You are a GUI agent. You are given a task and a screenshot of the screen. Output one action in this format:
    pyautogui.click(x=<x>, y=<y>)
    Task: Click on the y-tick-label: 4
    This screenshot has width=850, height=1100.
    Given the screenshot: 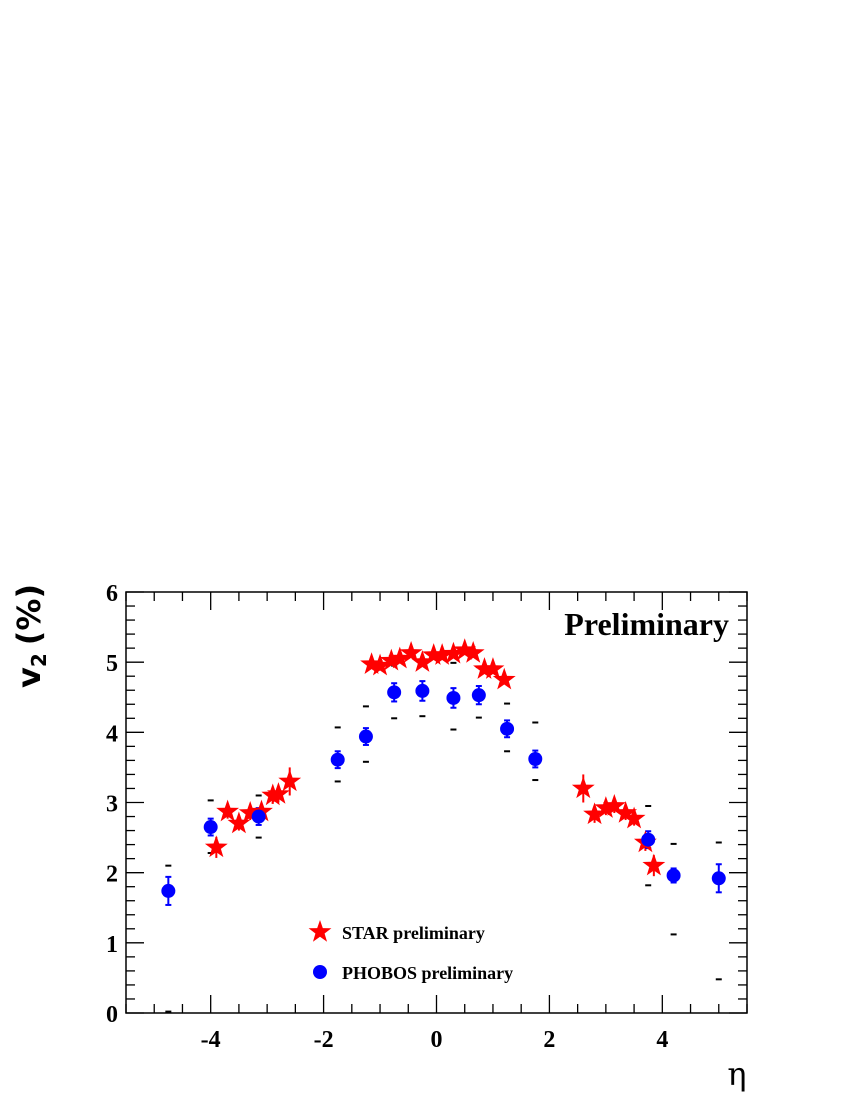 What is the action you would take?
    pyautogui.click(x=112, y=734)
    